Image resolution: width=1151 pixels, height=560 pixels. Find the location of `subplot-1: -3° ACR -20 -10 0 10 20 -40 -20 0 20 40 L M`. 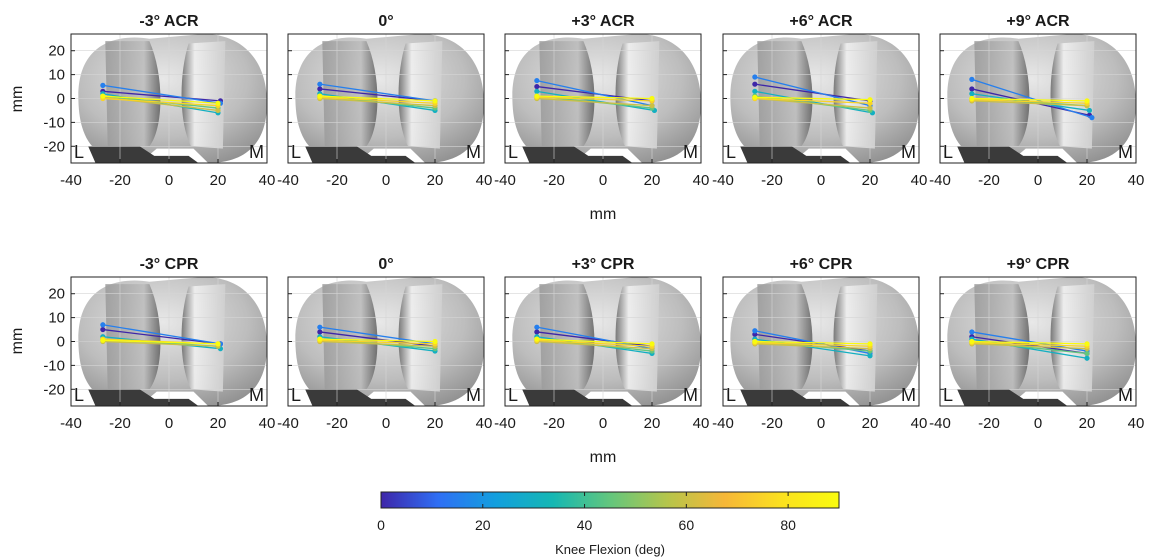

subplot-1: -3° ACR -20 -10 0 10 20 -40 -20 0 20 40 L M is located at coordinates (159, 101).